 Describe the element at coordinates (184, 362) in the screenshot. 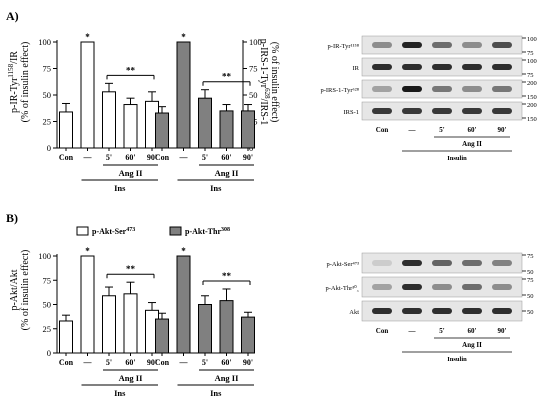

I see `panel-b-right-xtick-label: —` at that location.